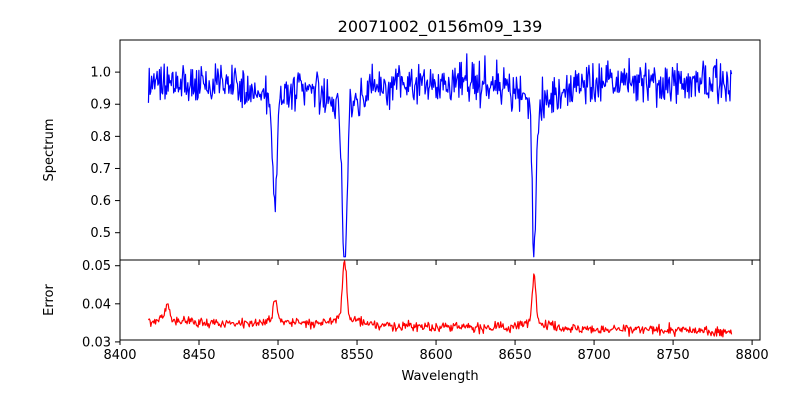 This screenshot has width=800, height=400. Describe the element at coordinates (356, 355) in the screenshot. I see `error-x-tick-label: 8550` at that location.